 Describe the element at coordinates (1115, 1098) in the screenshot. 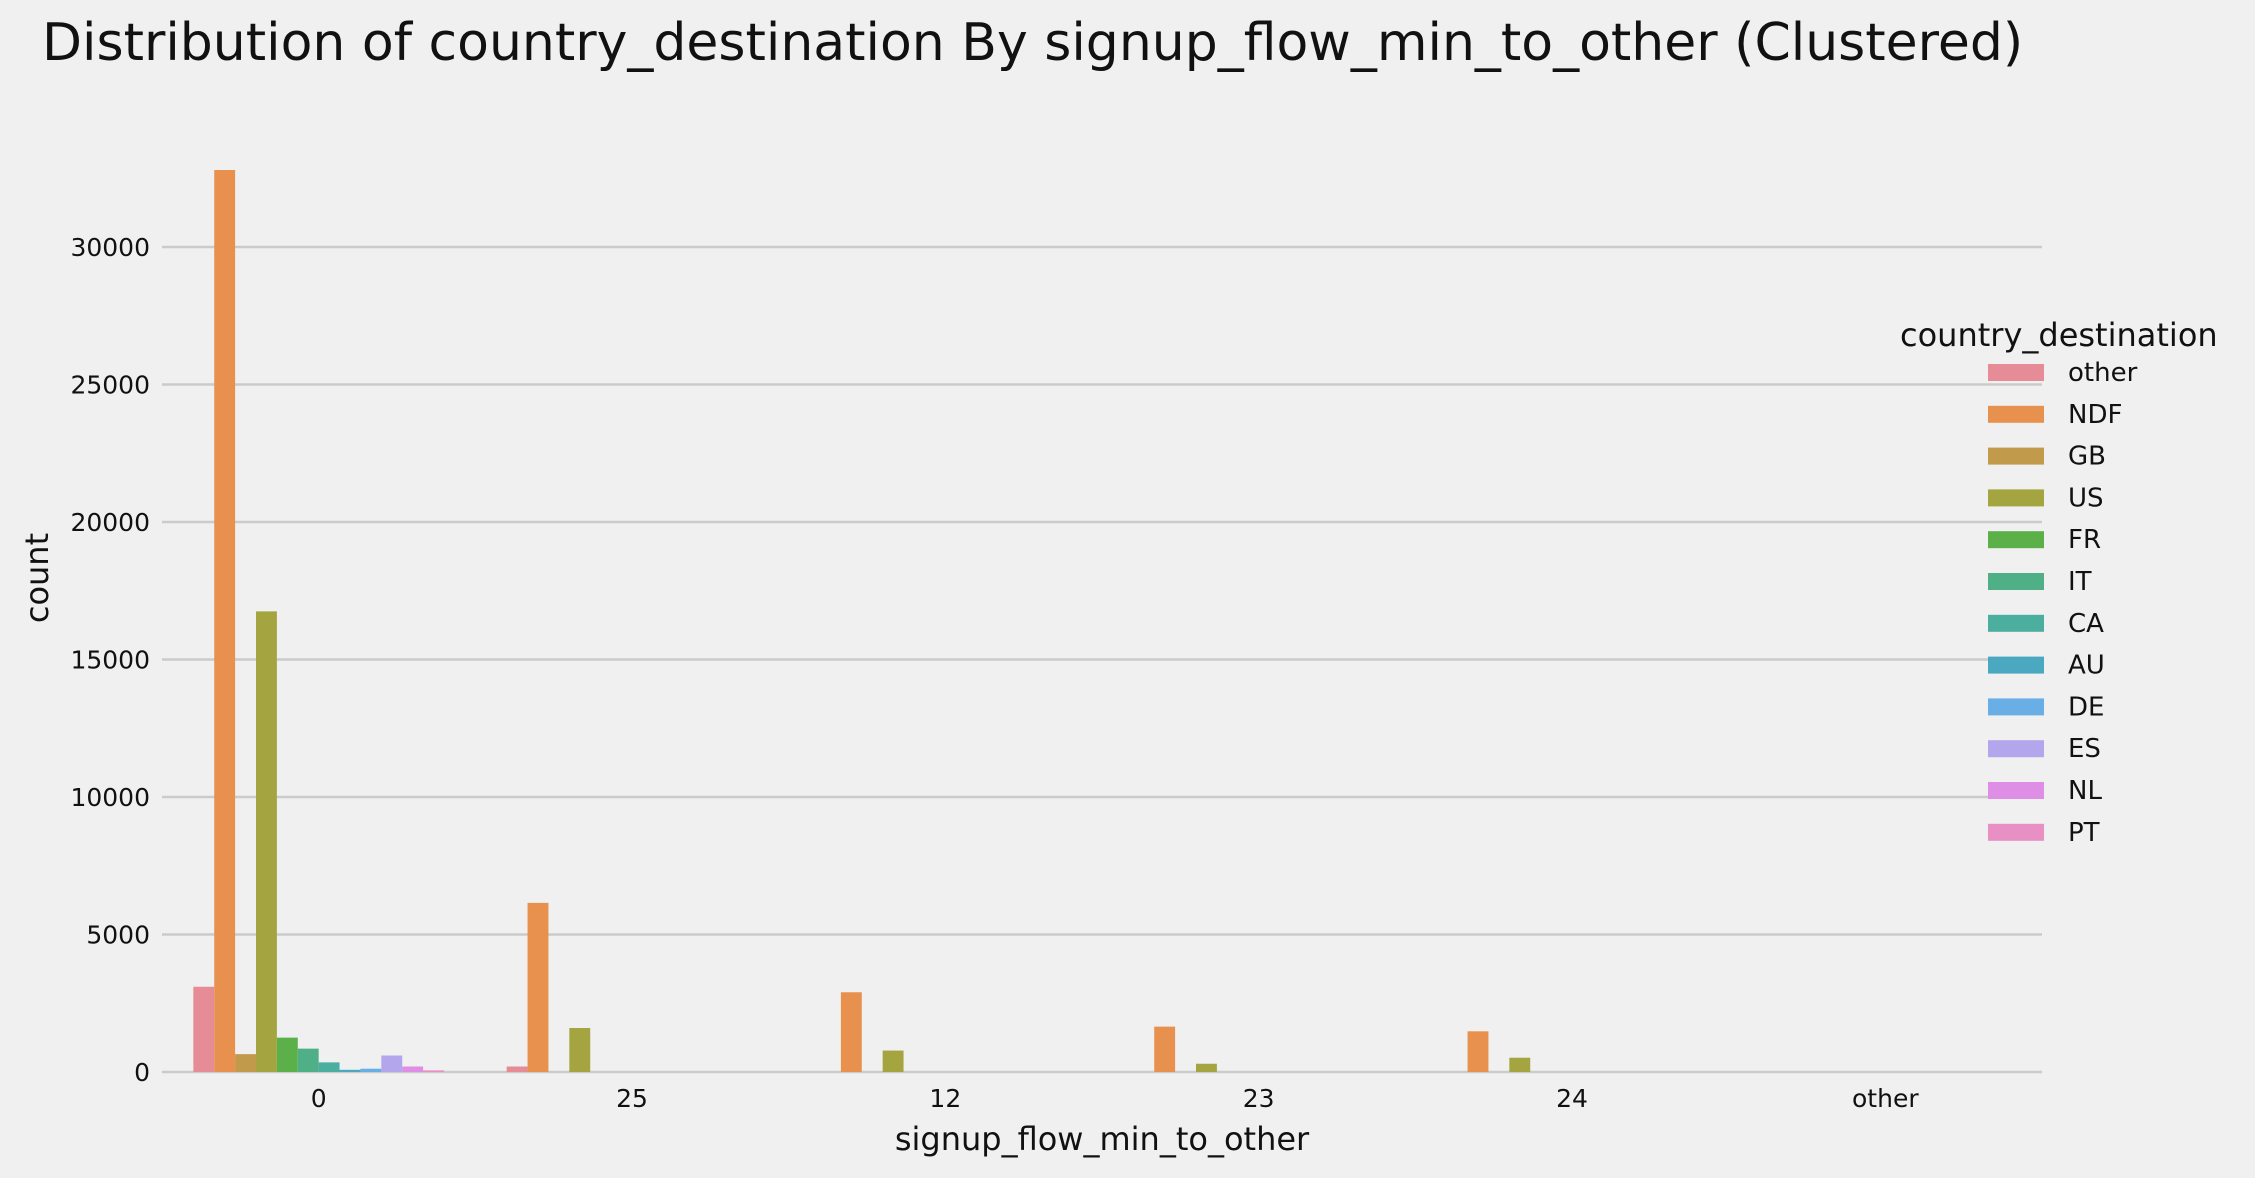

I see `x-axis-ticks: 0 25 12 23 24 other` at that location.